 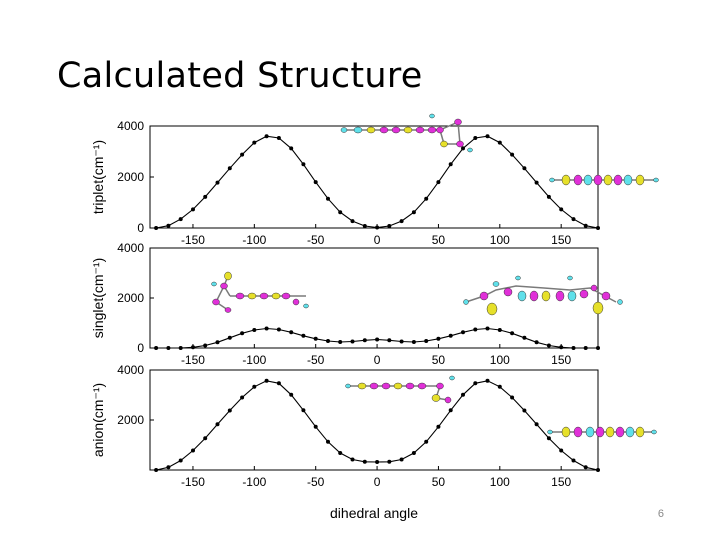 I want to click on molecule-inset-anion-twisted, so click(x=400, y=389).